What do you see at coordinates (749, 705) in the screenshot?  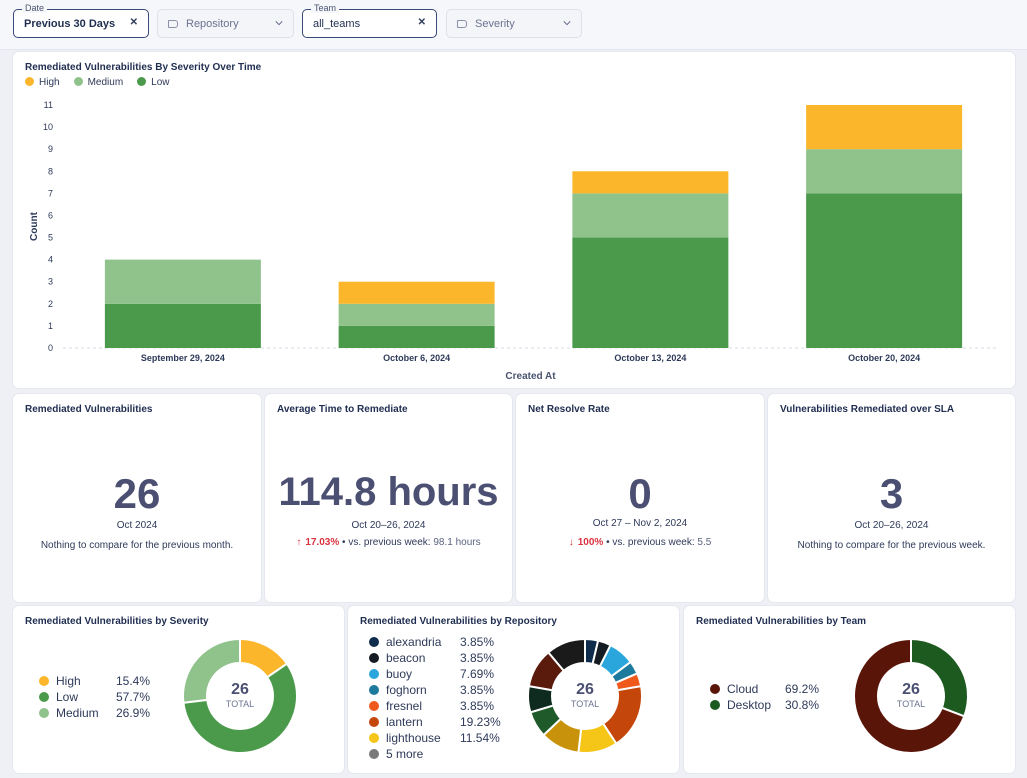 I see `legend-label: Desktop` at bounding box center [749, 705].